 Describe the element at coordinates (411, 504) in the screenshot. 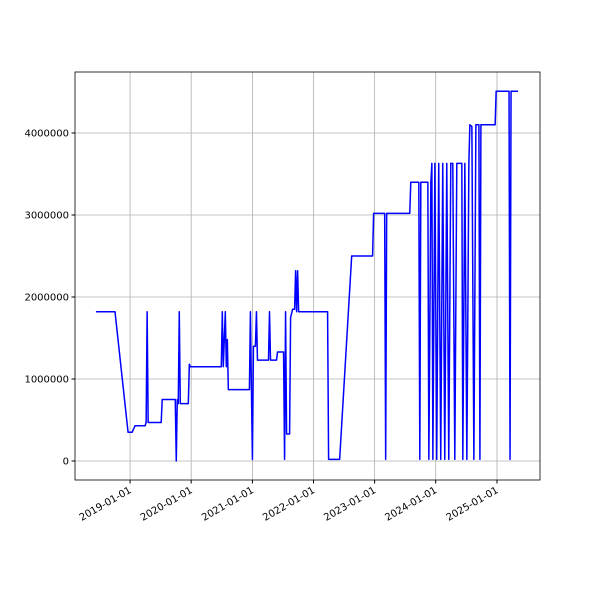

I see `x-tick-label: 2024-01-01` at that location.